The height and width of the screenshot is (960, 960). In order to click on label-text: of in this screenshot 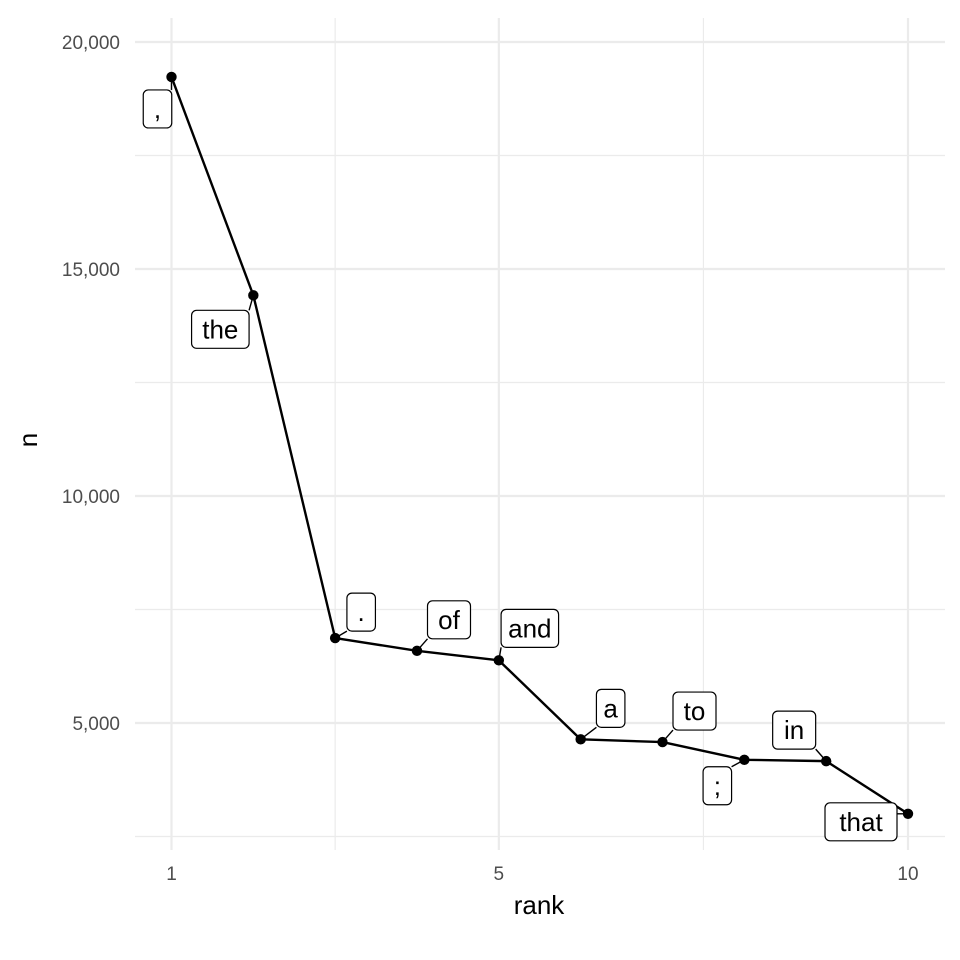, I will do `click(449, 620)`.